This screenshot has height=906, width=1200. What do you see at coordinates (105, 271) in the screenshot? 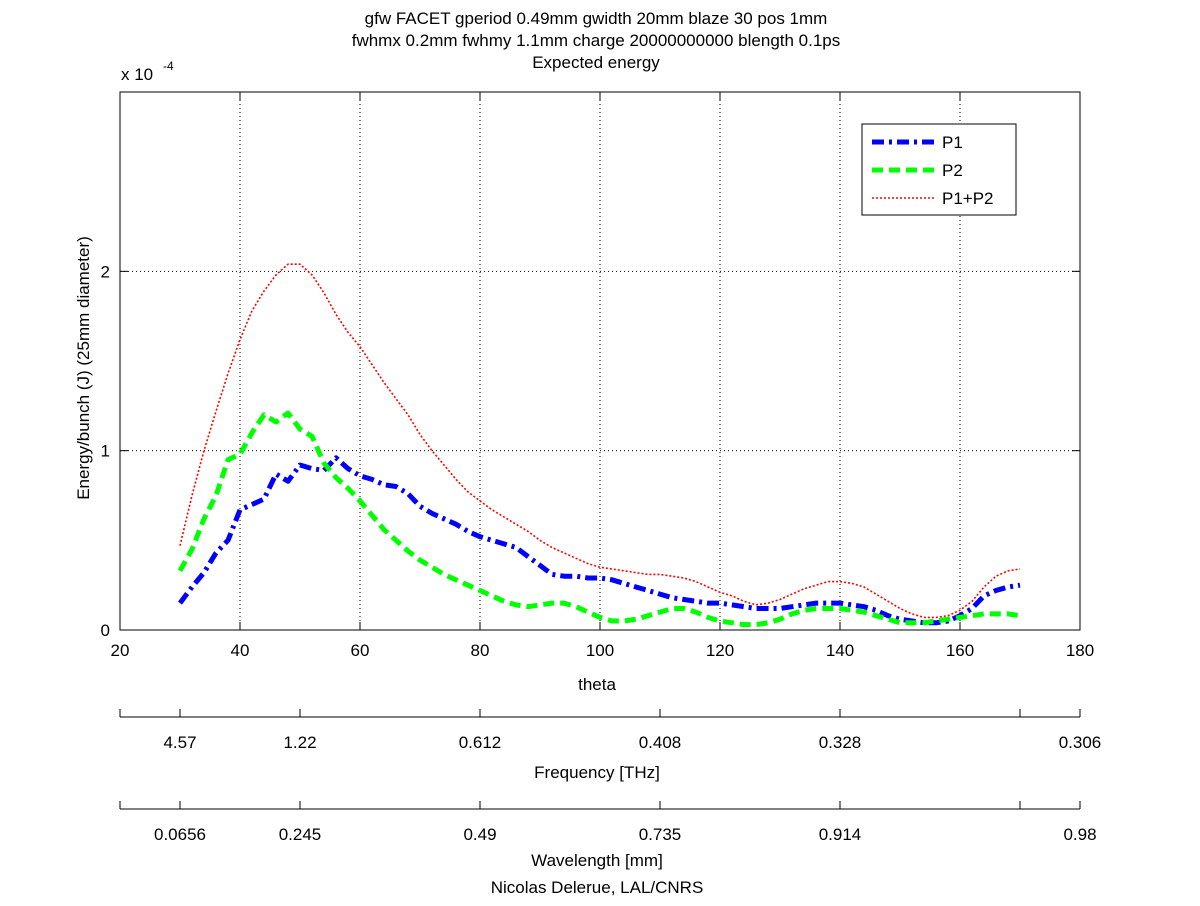
I see `y-tick-label: 2` at bounding box center [105, 271].